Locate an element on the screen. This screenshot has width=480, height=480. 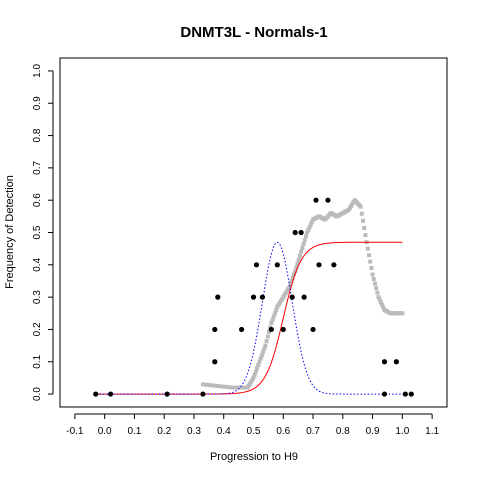
y-axis-label: Frequency of Detection is located at coordinates (10, 232).